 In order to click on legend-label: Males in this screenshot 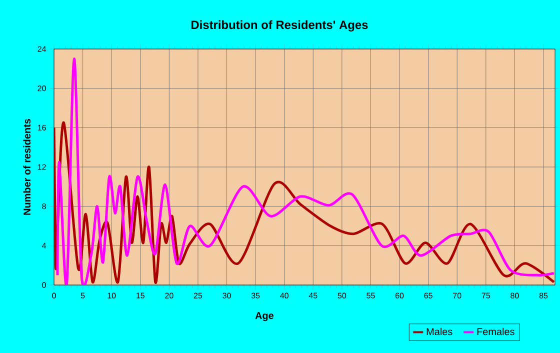, I will do `click(439, 332)`.